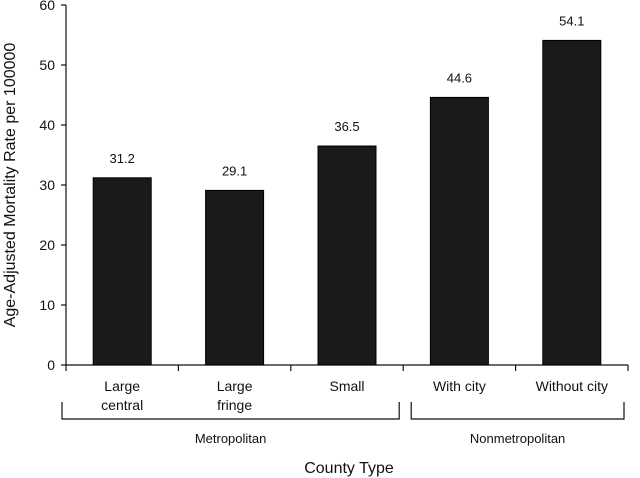 The image size is (640, 478). What do you see at coordinates (51, 365) in the screenshot?
I see `y-tick-label: 0` at bounding box center [51, 365].